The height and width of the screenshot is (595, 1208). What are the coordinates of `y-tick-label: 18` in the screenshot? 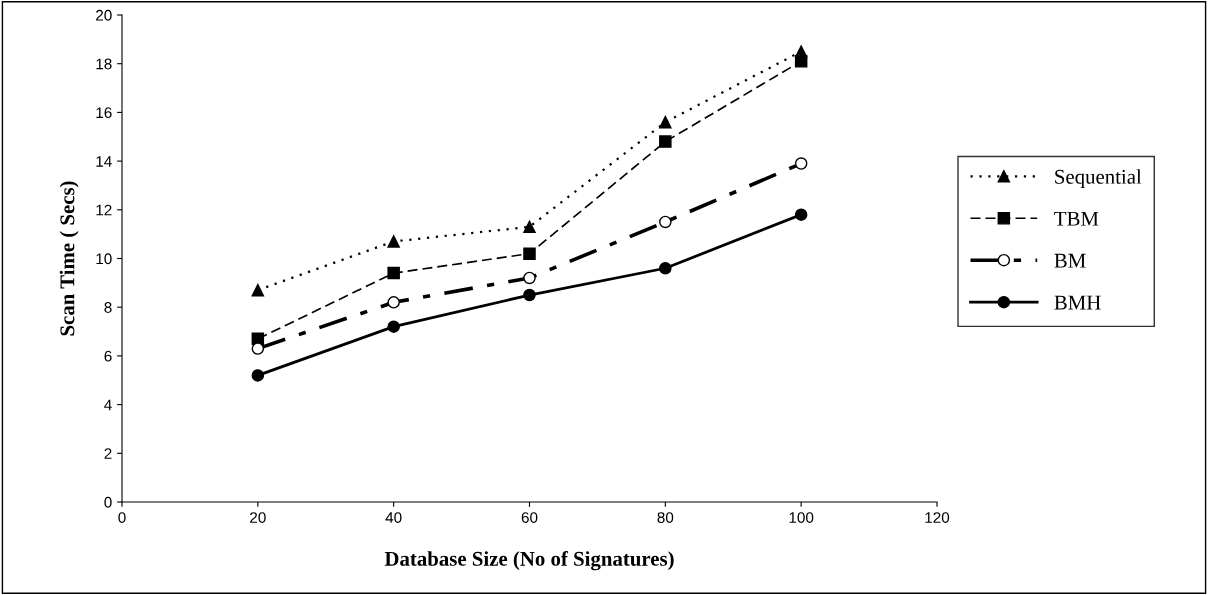 It's located at (104, 64).